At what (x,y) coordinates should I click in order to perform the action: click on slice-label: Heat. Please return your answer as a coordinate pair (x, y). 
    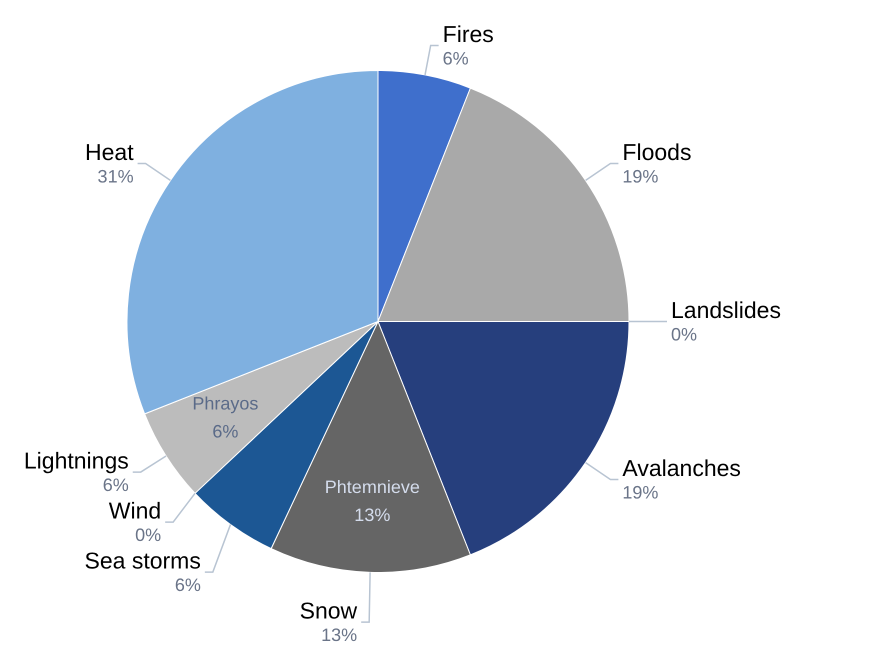
    Looking at the image, I should click on (109, 151).